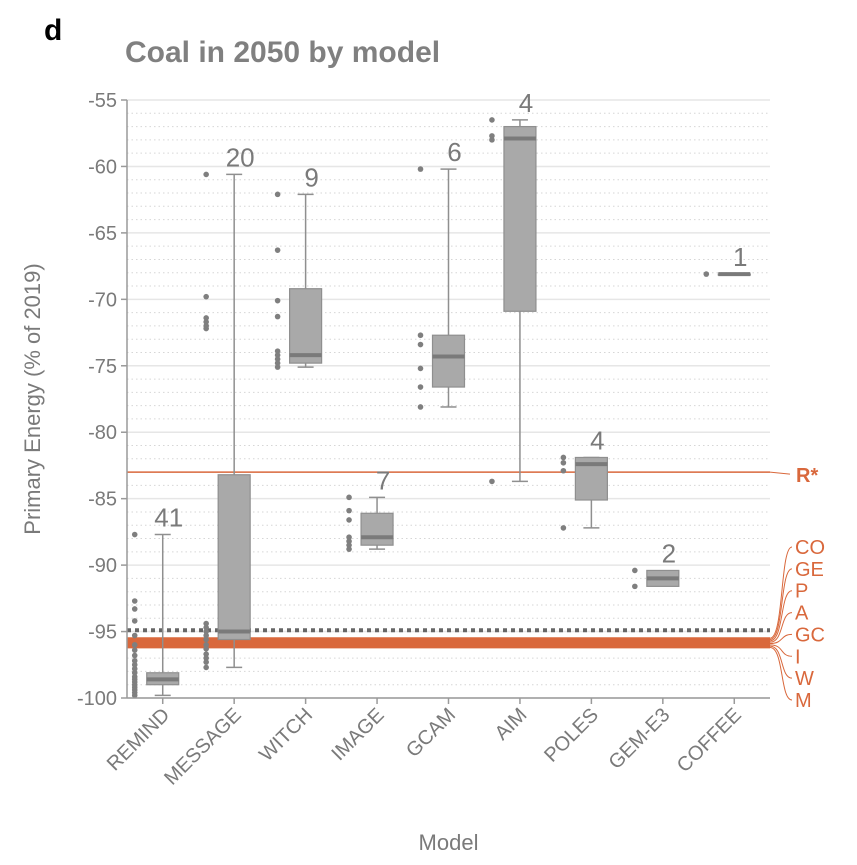 This screenshot has height=865, width=857. I want to click on x-tick-label: POLES, so click(571, 735).